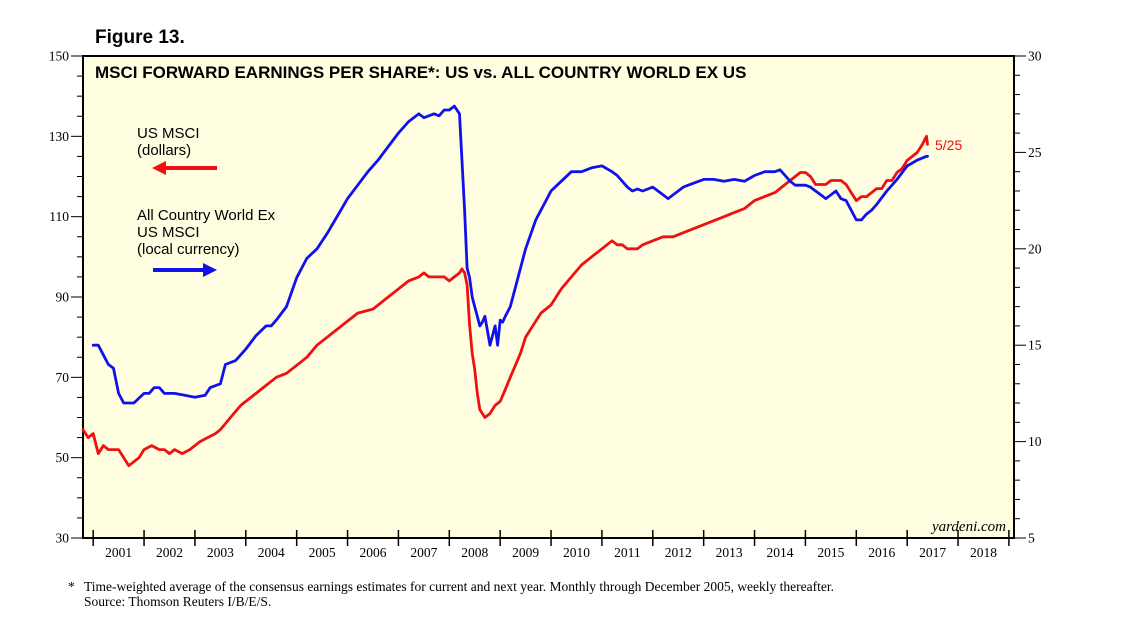 This screenshot has height=631, width=1138. I want to click on legend-us-line-2: (dollars), so click(164, 150).